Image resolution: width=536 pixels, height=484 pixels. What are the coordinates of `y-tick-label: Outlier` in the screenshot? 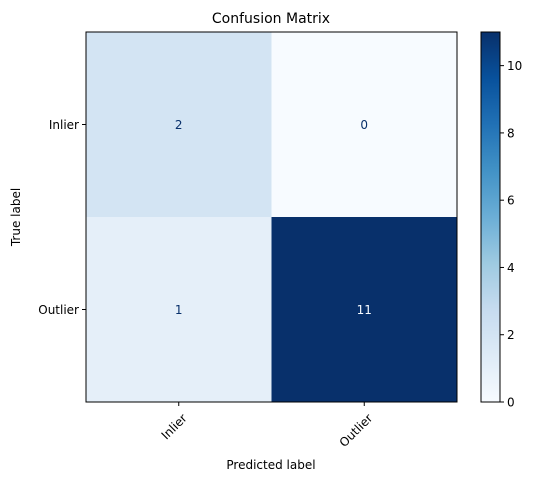 It's located at (58, 310).